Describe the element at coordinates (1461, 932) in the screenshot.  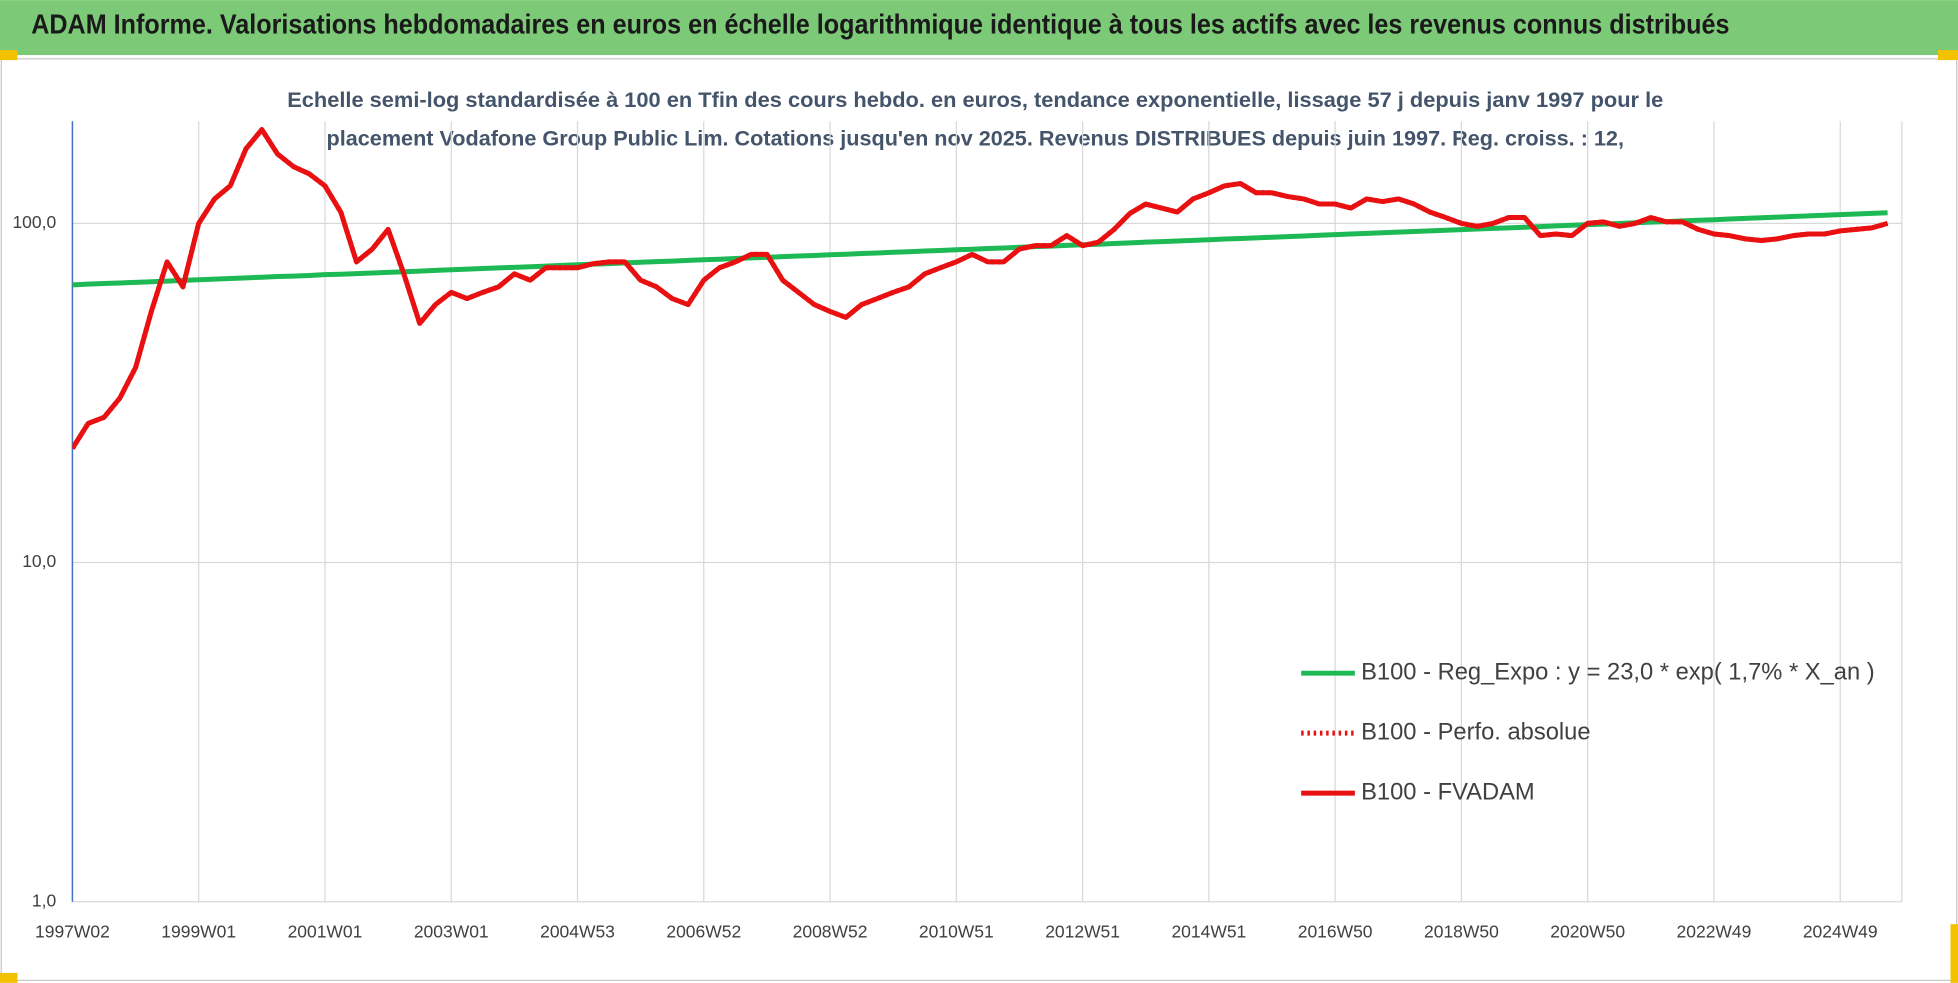
I see `x-tick-label: 2018W50` at that location.